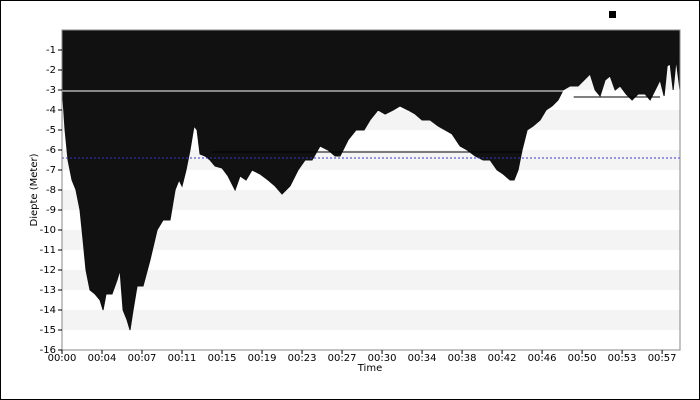 The image size is (700, 400). Describe the element at coordinates (422, 358) in the screenshot. I see `x-tick-label: 00:34` at that location.